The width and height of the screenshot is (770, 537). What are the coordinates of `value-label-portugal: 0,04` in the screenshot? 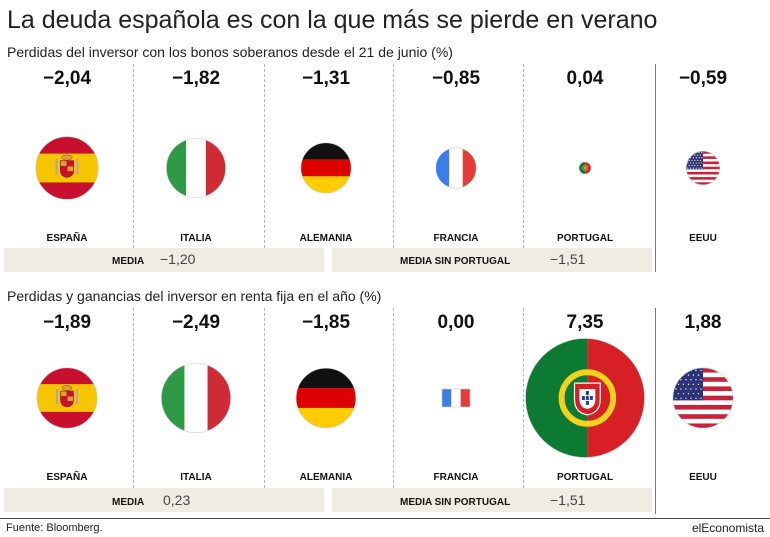 It's located at (585, 78).